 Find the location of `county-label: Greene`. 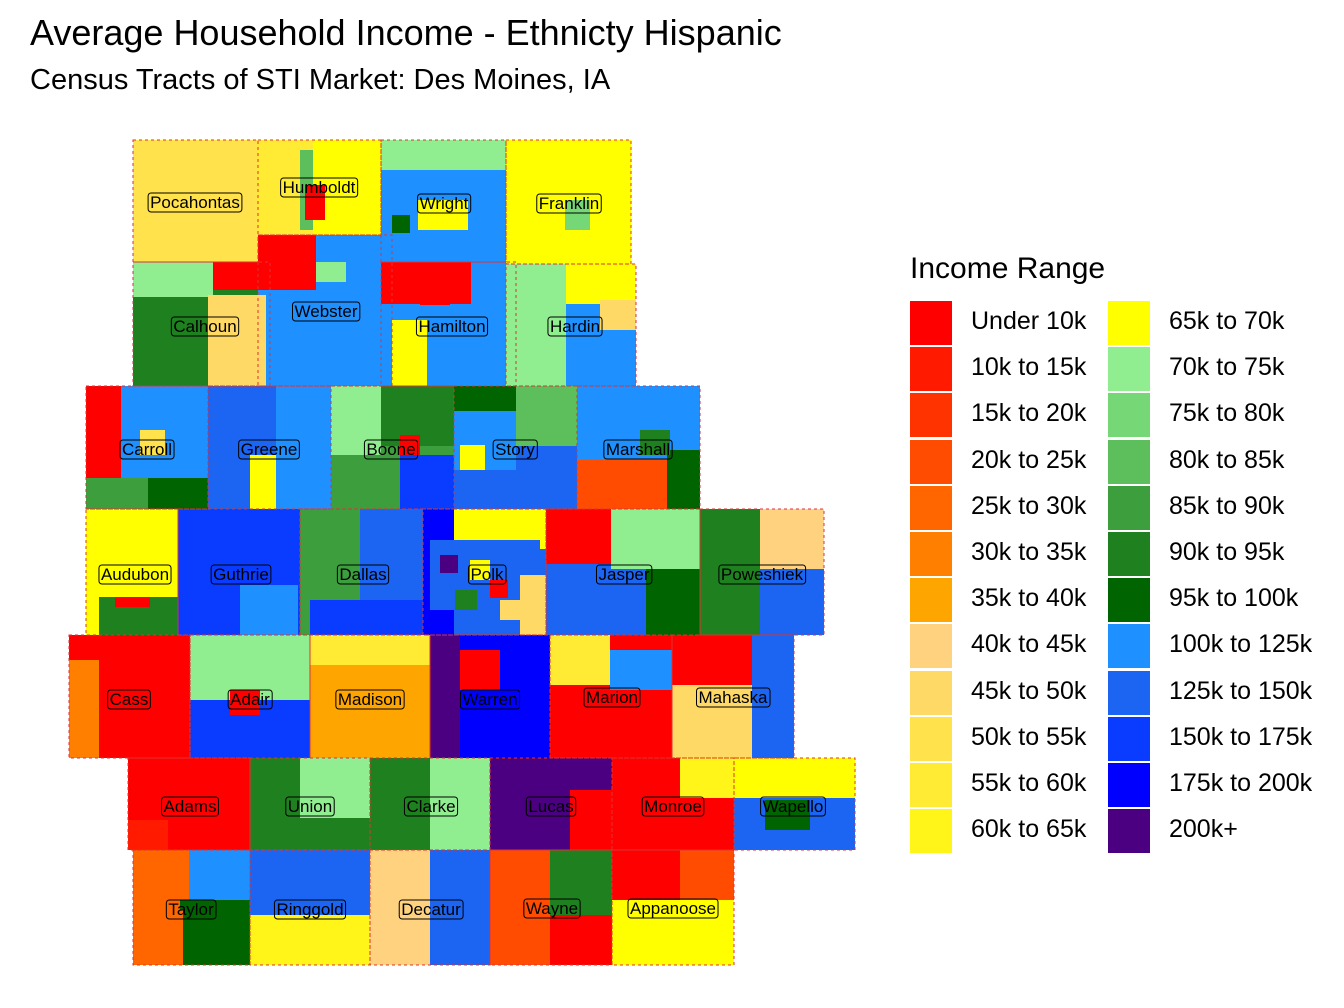

county-label: Greene is located at coordinates (269, 449).